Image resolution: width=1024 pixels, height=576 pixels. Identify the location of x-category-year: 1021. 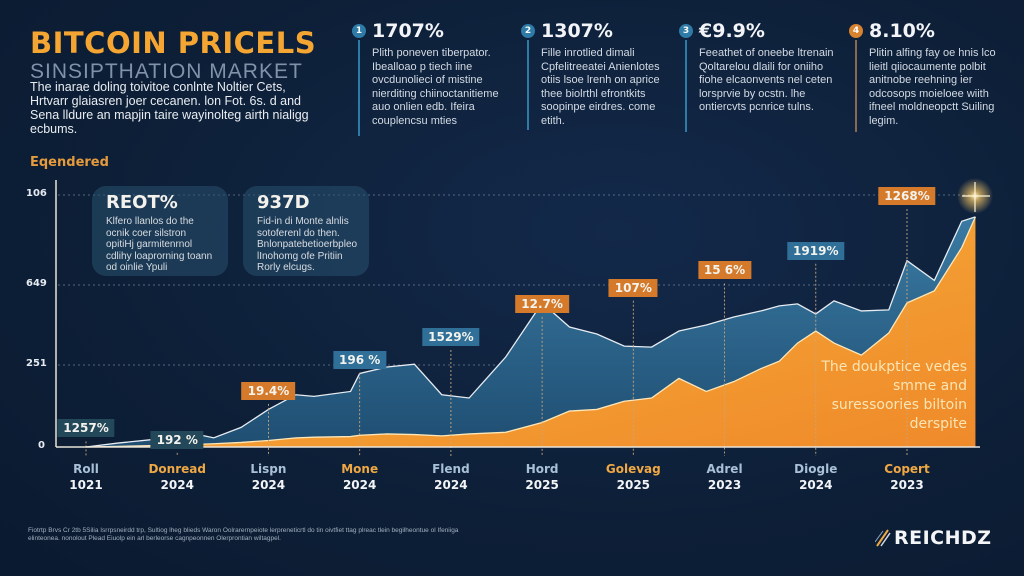
(86, 485).